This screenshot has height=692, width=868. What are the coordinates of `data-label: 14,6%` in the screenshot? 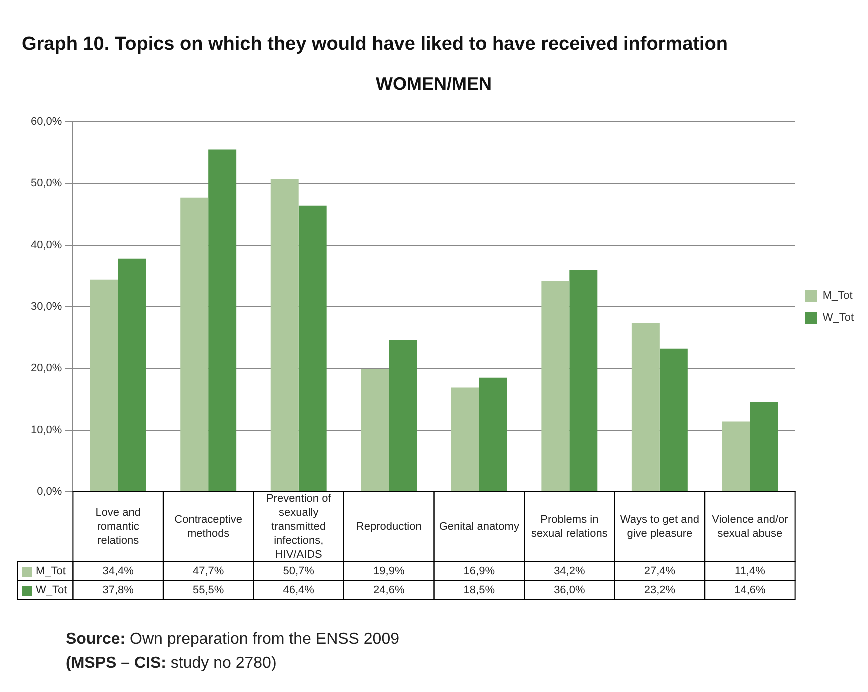 It's located at (750, 590).